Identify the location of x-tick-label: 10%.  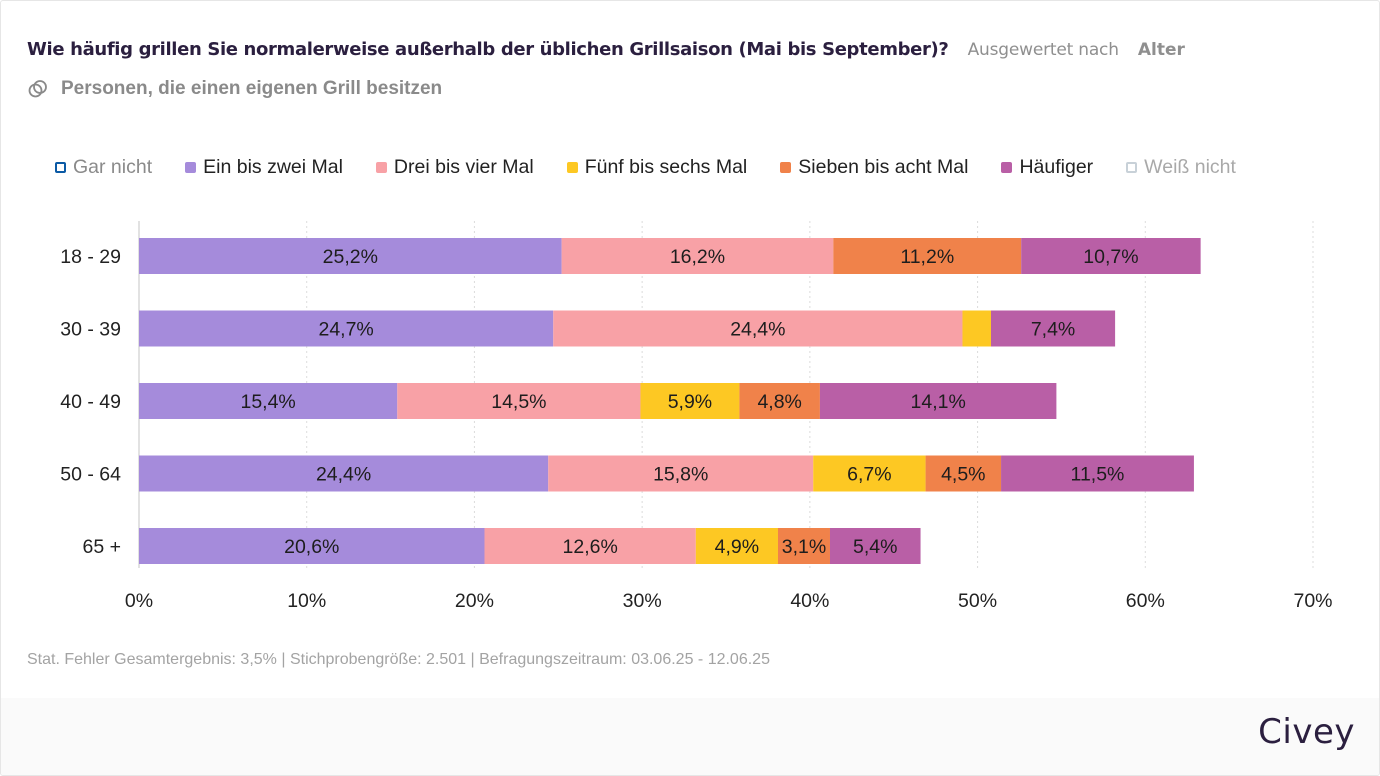
(306, 601).